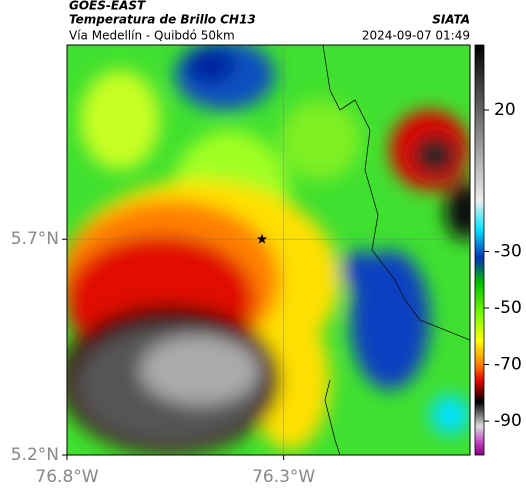  Describe the element at coordinates (162, 20) in the screenshot. I see `title: Temperatura de Brillo CH13` at that location.